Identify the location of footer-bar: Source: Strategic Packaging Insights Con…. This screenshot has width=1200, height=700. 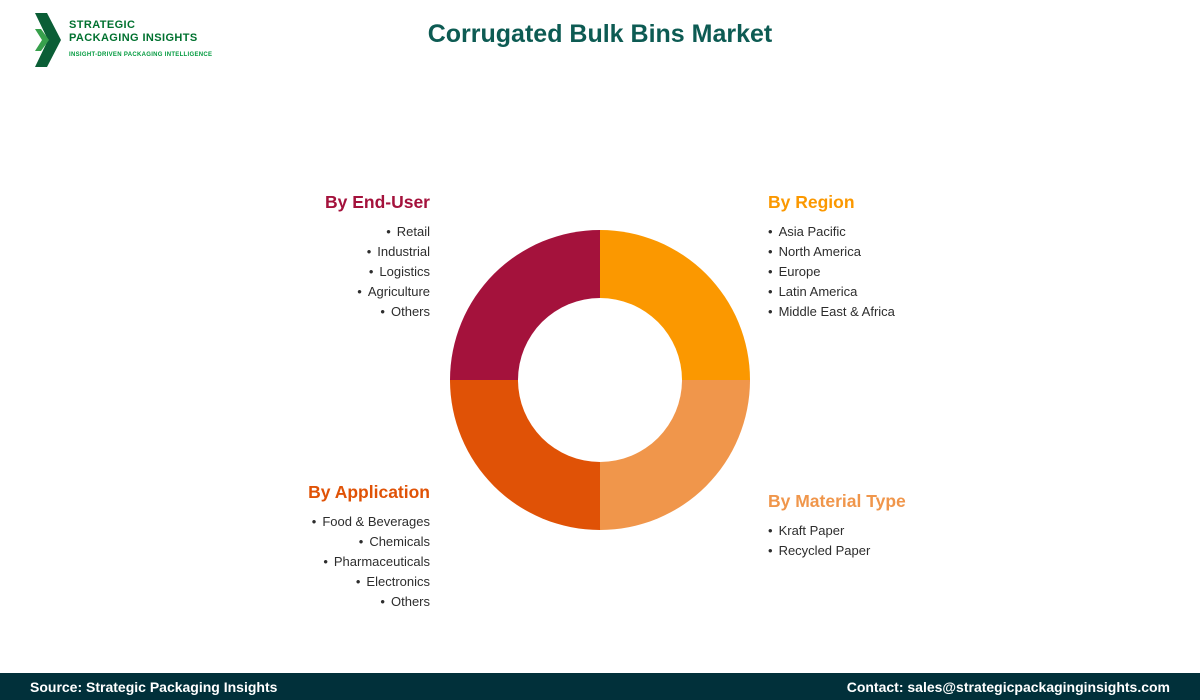
(600, 686).